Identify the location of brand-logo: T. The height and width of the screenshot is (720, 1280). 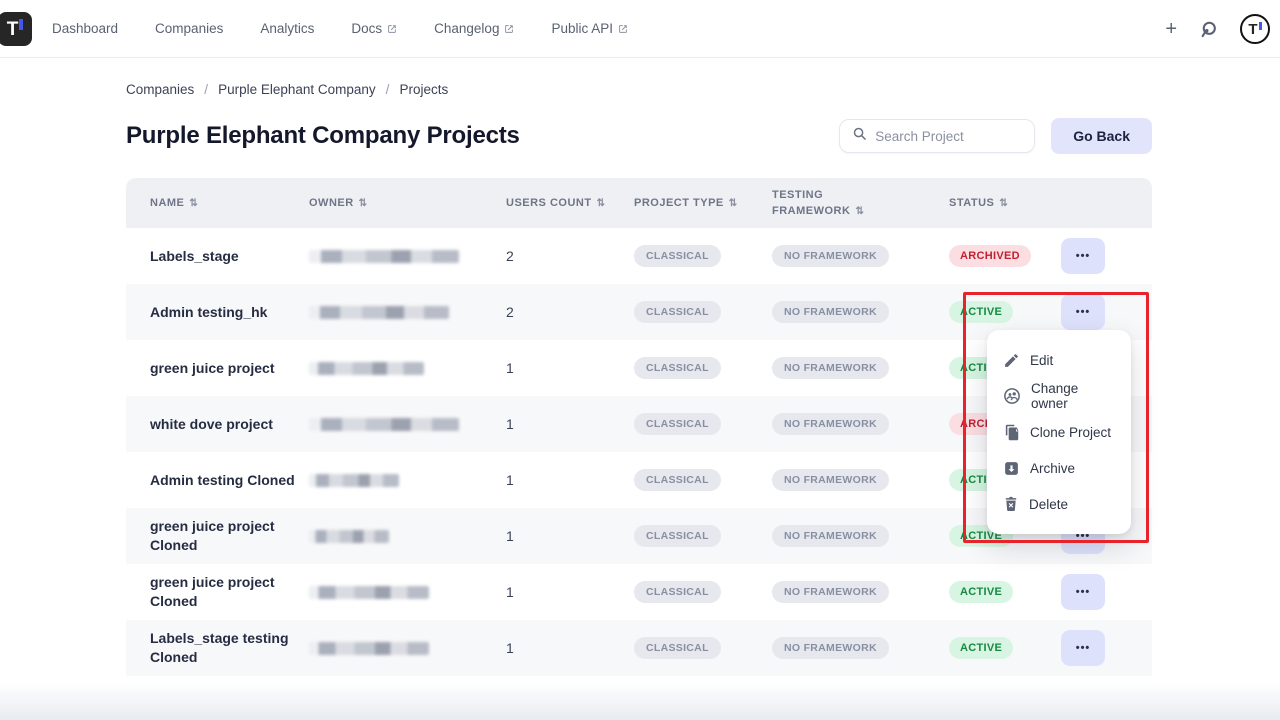
(16, 29).